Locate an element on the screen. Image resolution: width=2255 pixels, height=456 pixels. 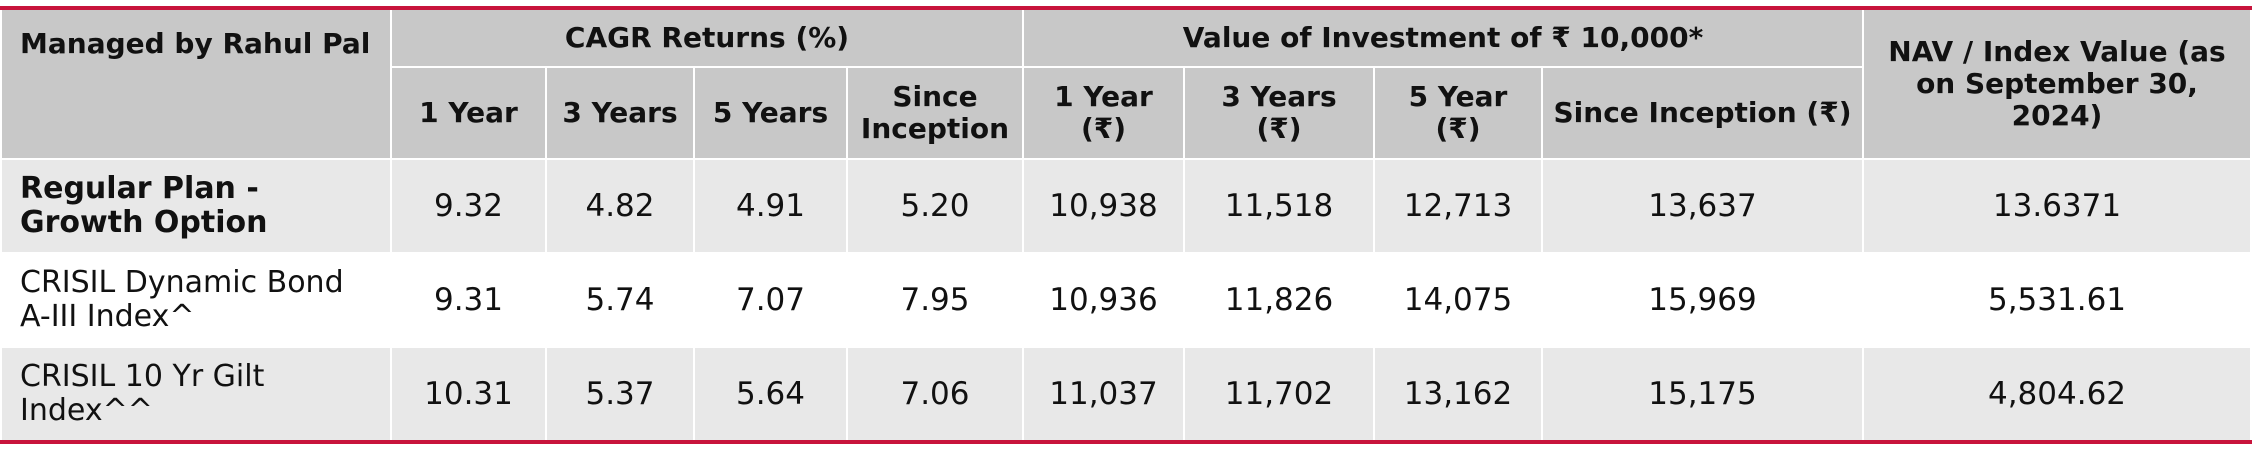
row-label: CRISIL 10 Yr Gilt Index^^ is located at coordinates (196, 394).